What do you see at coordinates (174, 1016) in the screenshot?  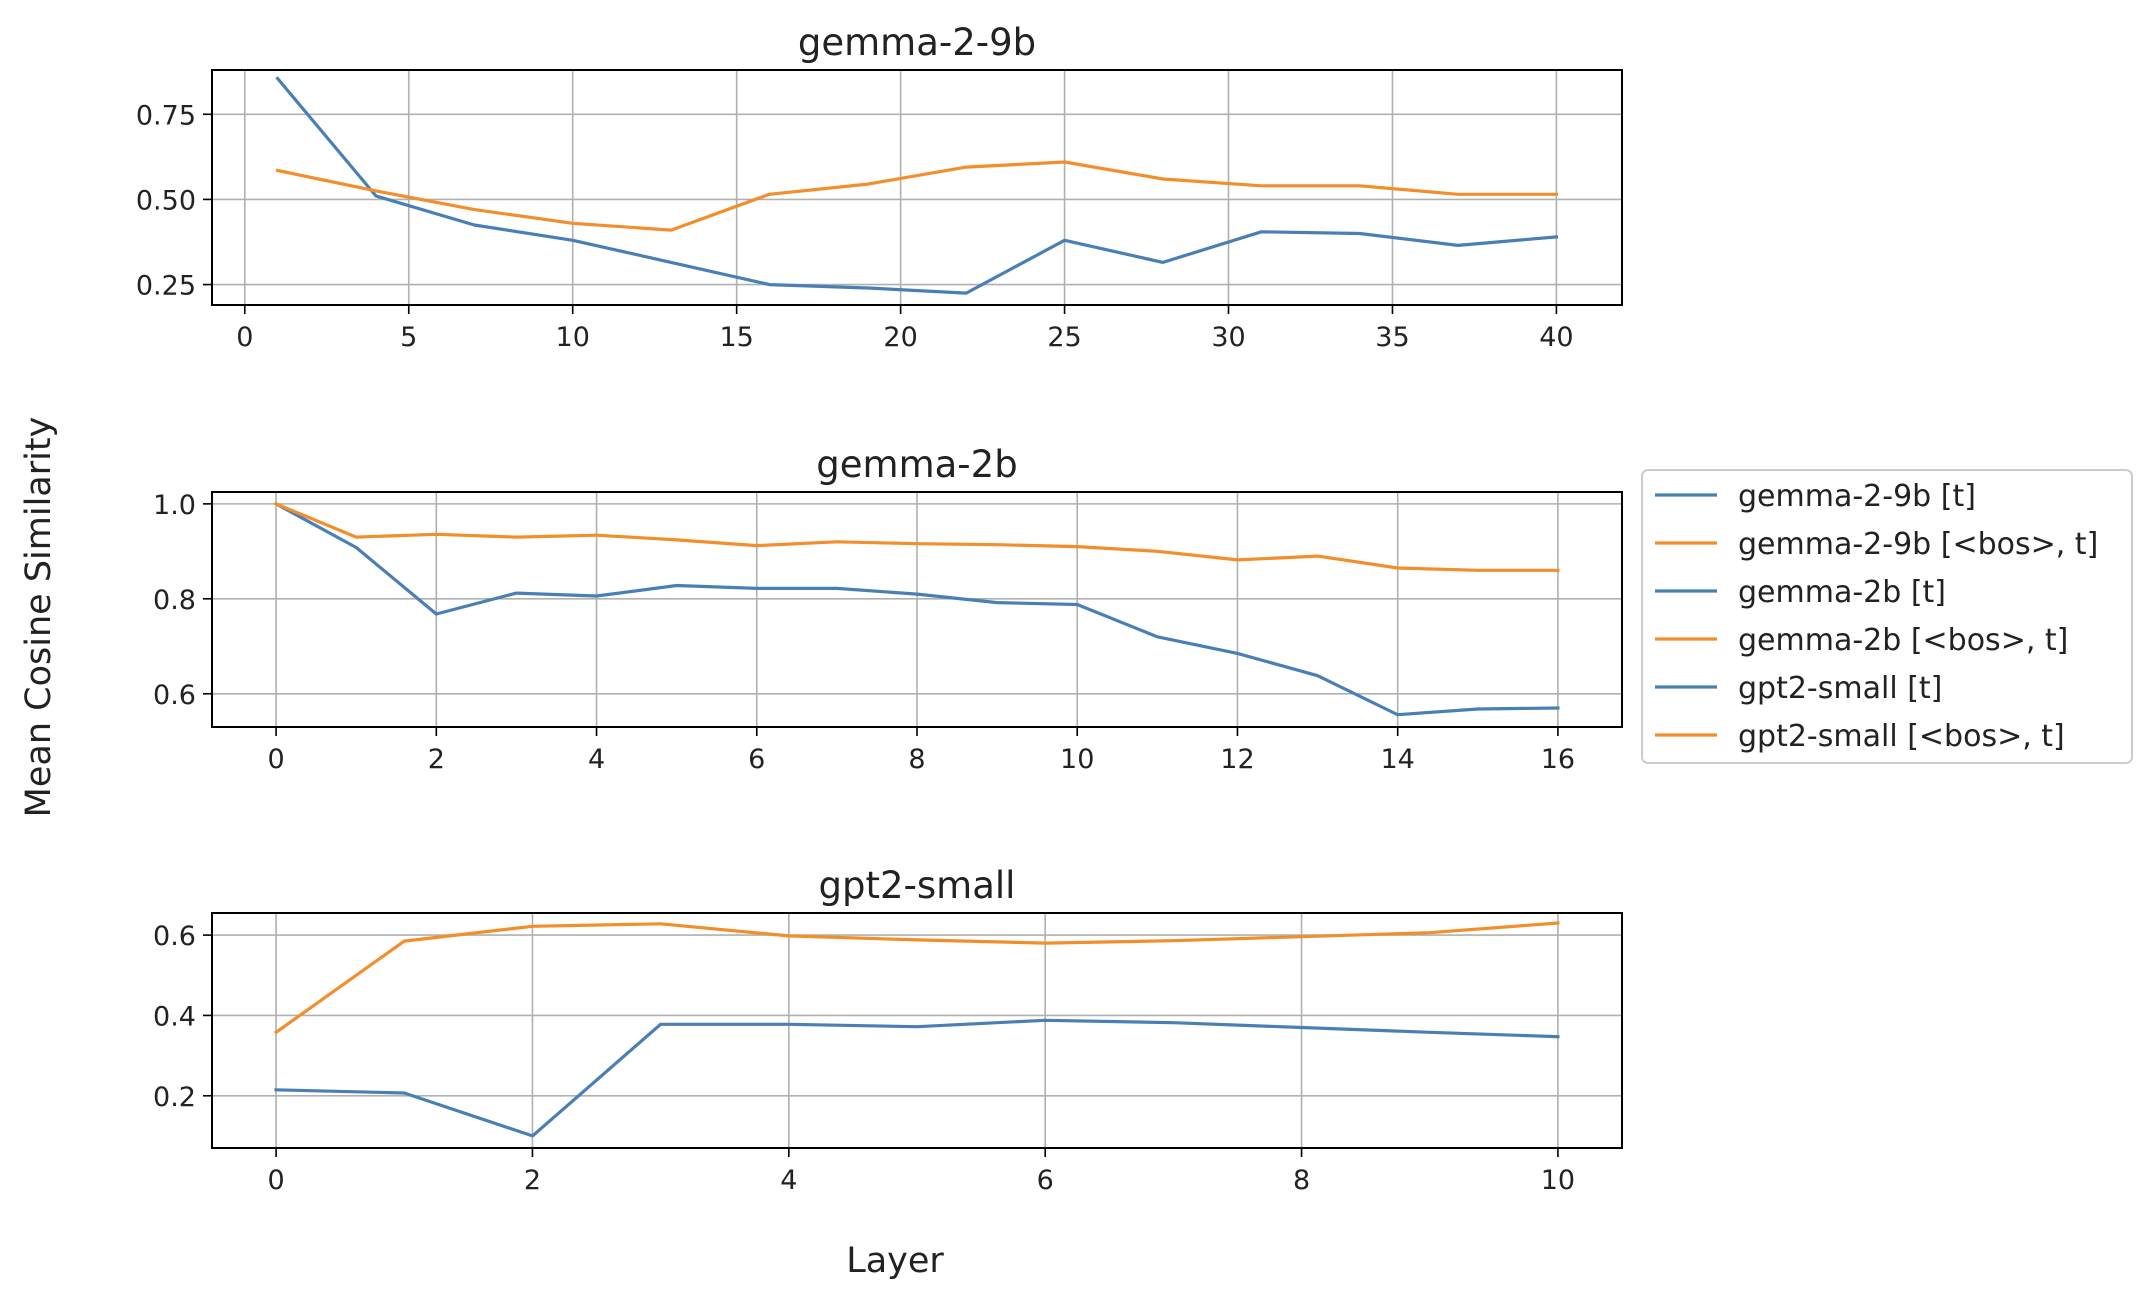 I see `y-tick-label: 0.4` at bounding box center [174, 1016].